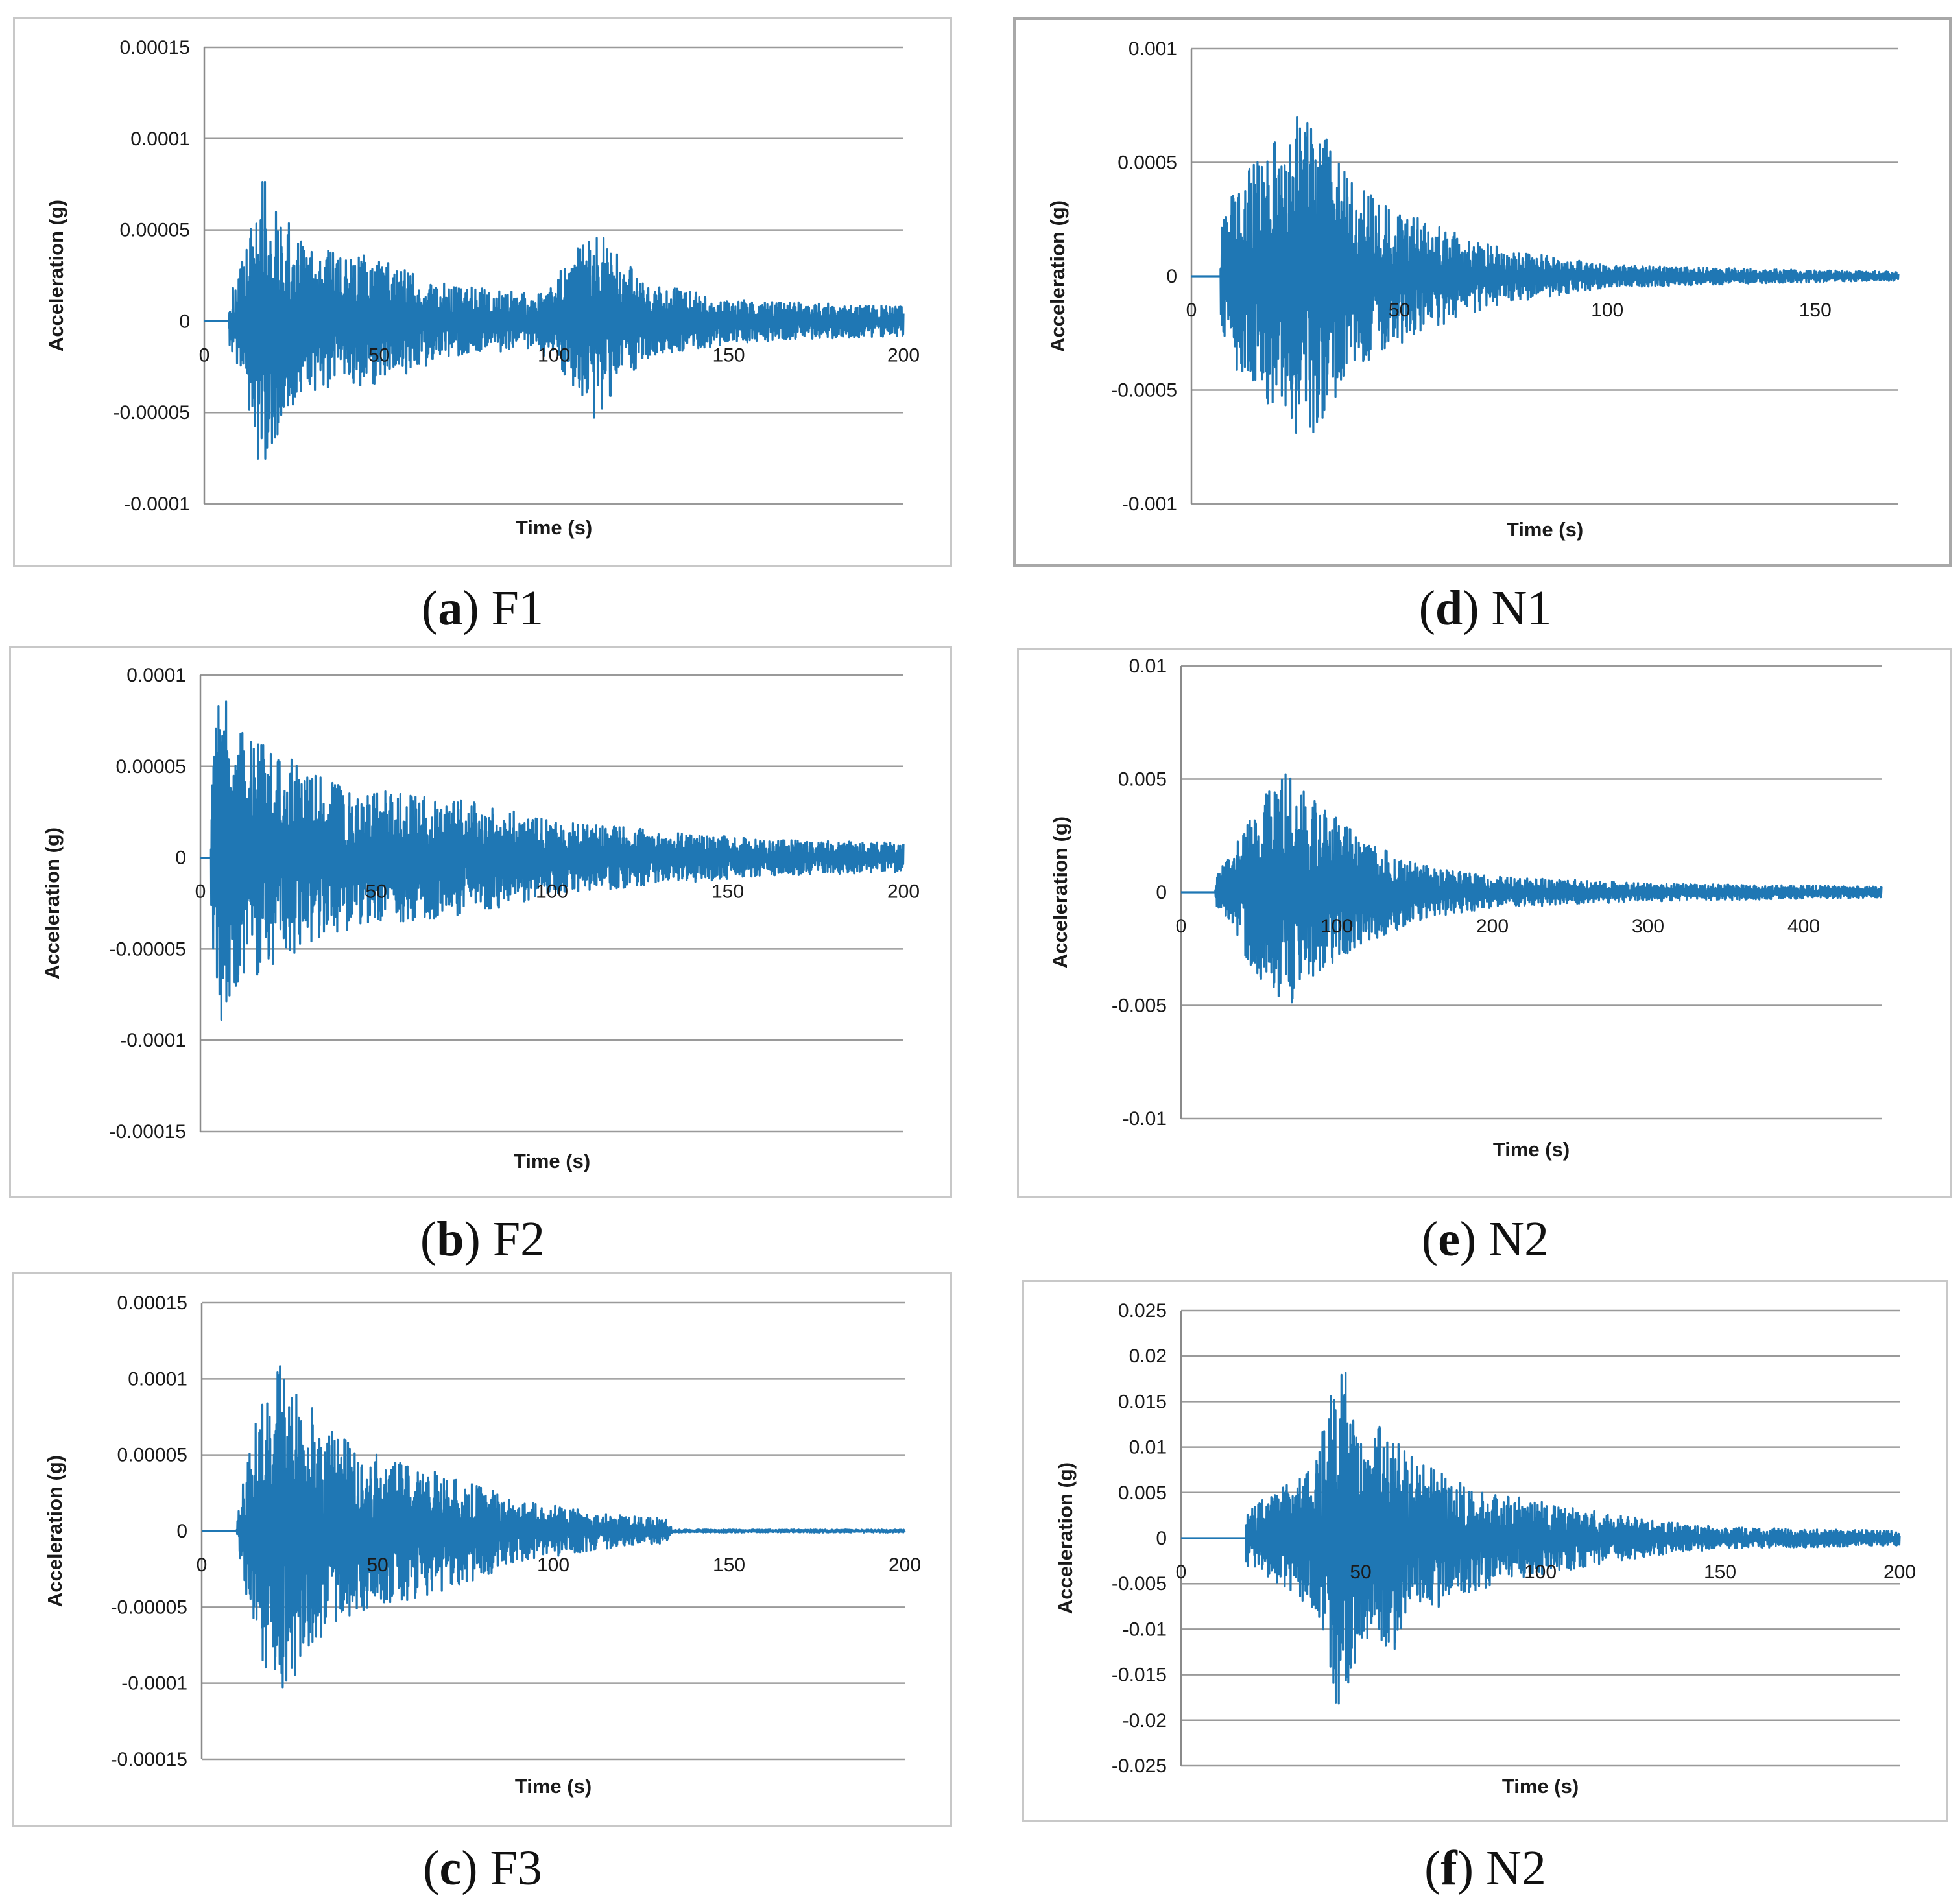 This screenshot has width=1960, height=1900. Describe the element at coordinates (52, 903) in the screenshot. I see `y-axis-label-b: Acceleration (g)` at that location.